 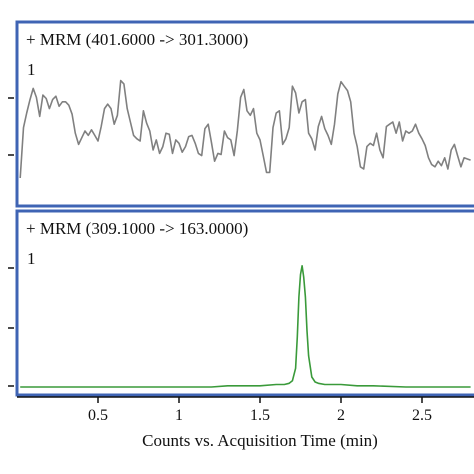 What do you see at coordinates (11, 126) in the screenshot?
I see `panel-top-y-ticks` at bounding box center [11, 126].